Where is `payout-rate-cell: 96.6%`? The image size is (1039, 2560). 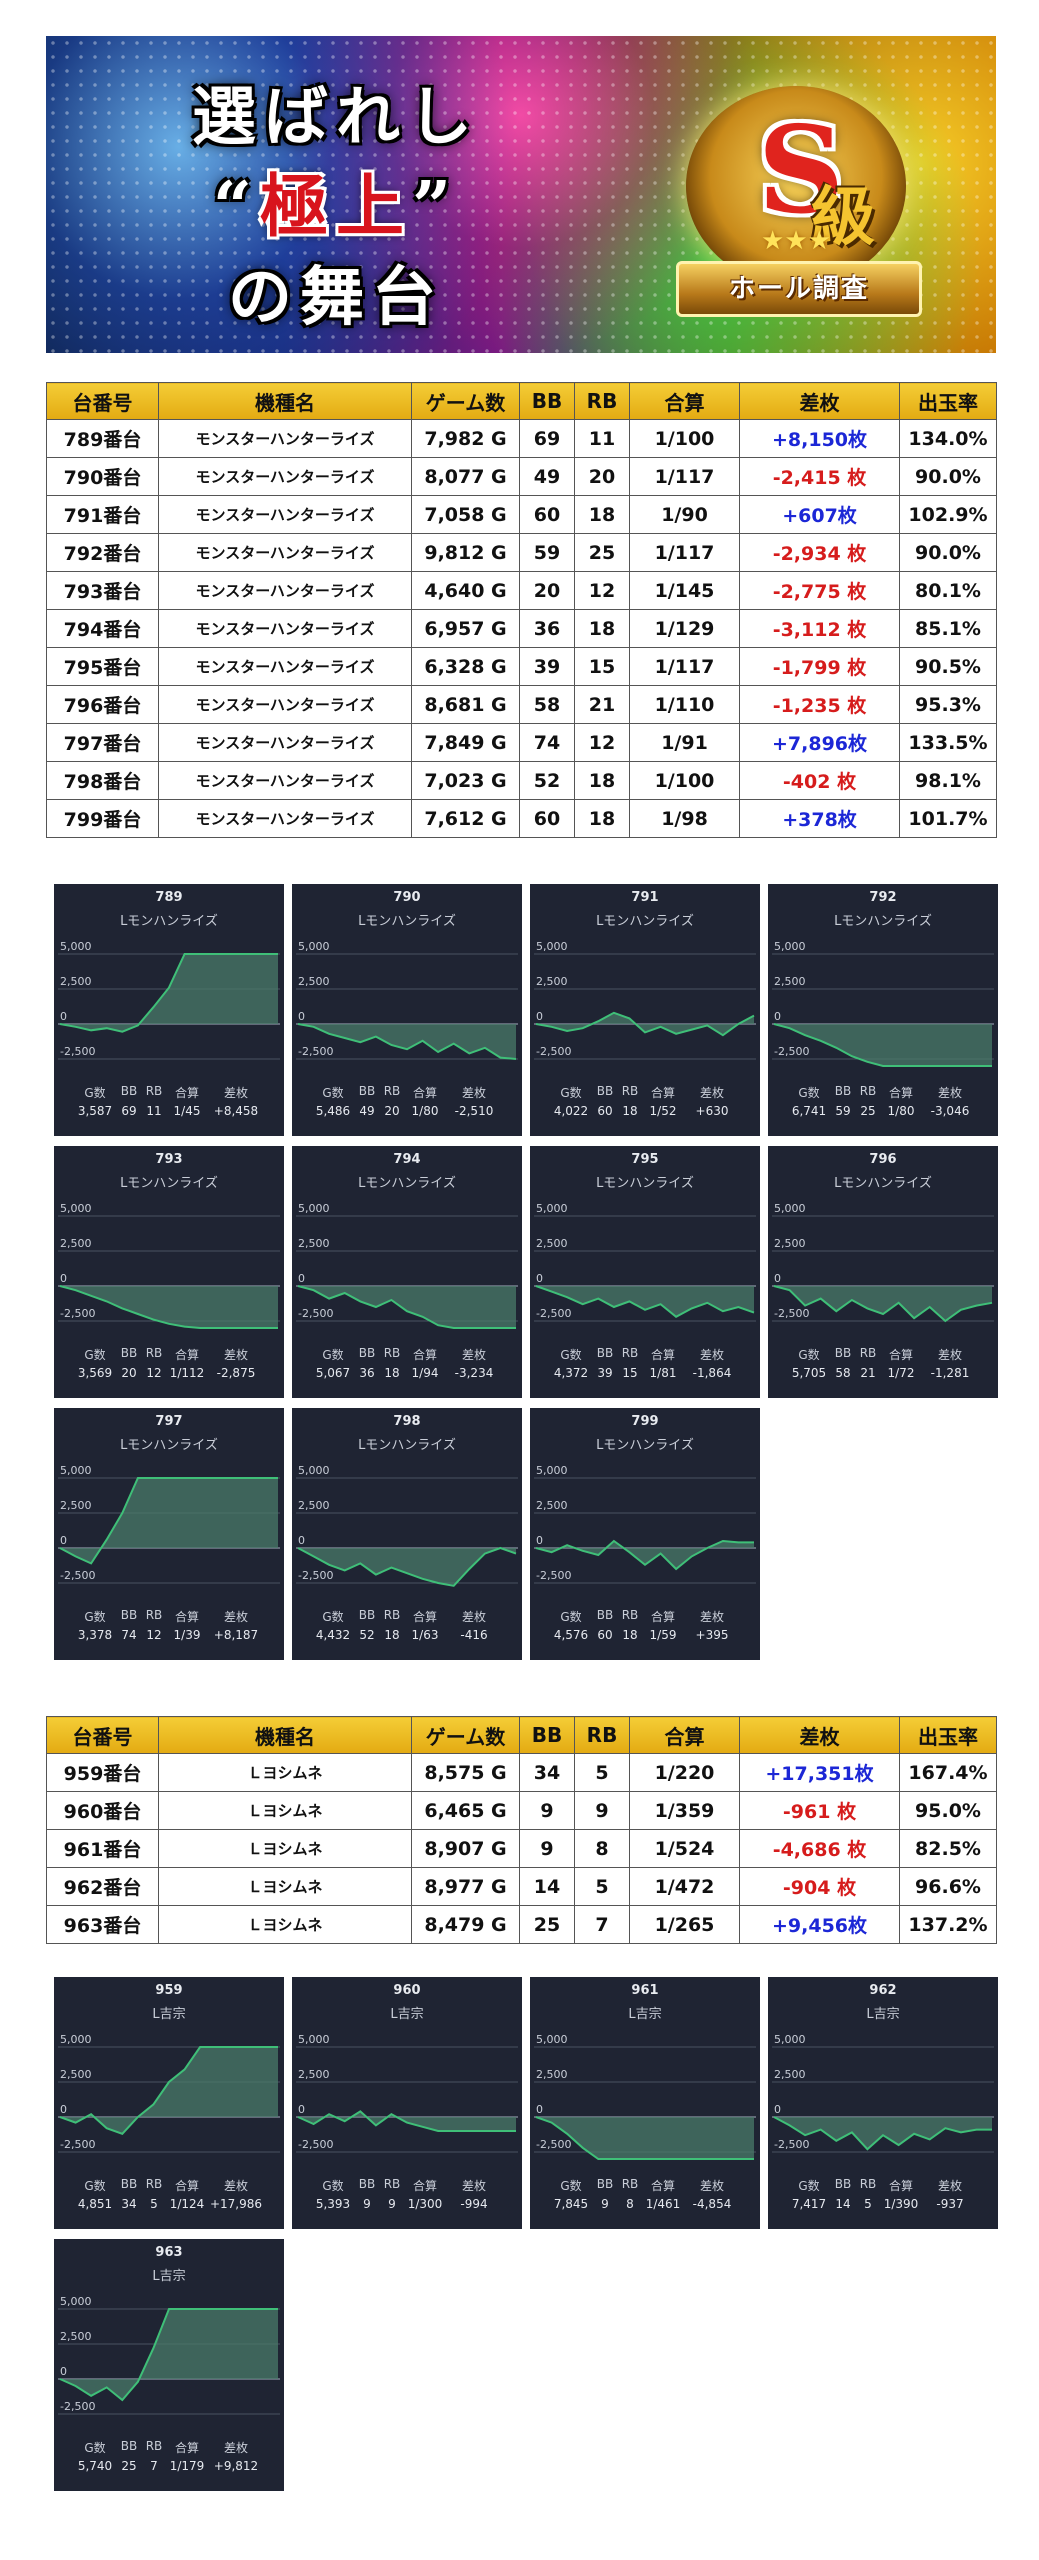 payout-rate-cell: 96.6% is located at coordinates (948, 1886).